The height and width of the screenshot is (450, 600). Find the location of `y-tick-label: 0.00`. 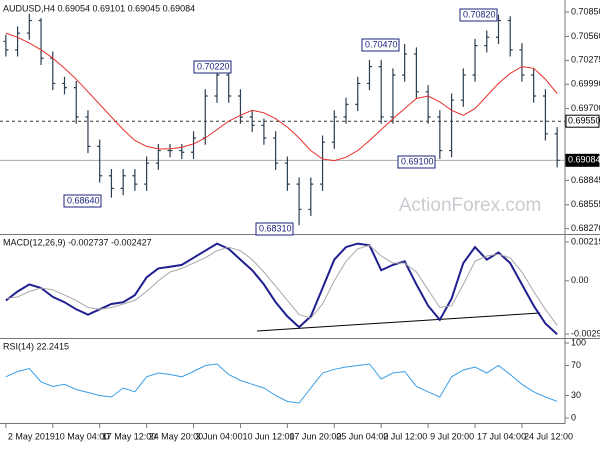

y-tick-label: 0.00 is located at coordinates (580, 280).